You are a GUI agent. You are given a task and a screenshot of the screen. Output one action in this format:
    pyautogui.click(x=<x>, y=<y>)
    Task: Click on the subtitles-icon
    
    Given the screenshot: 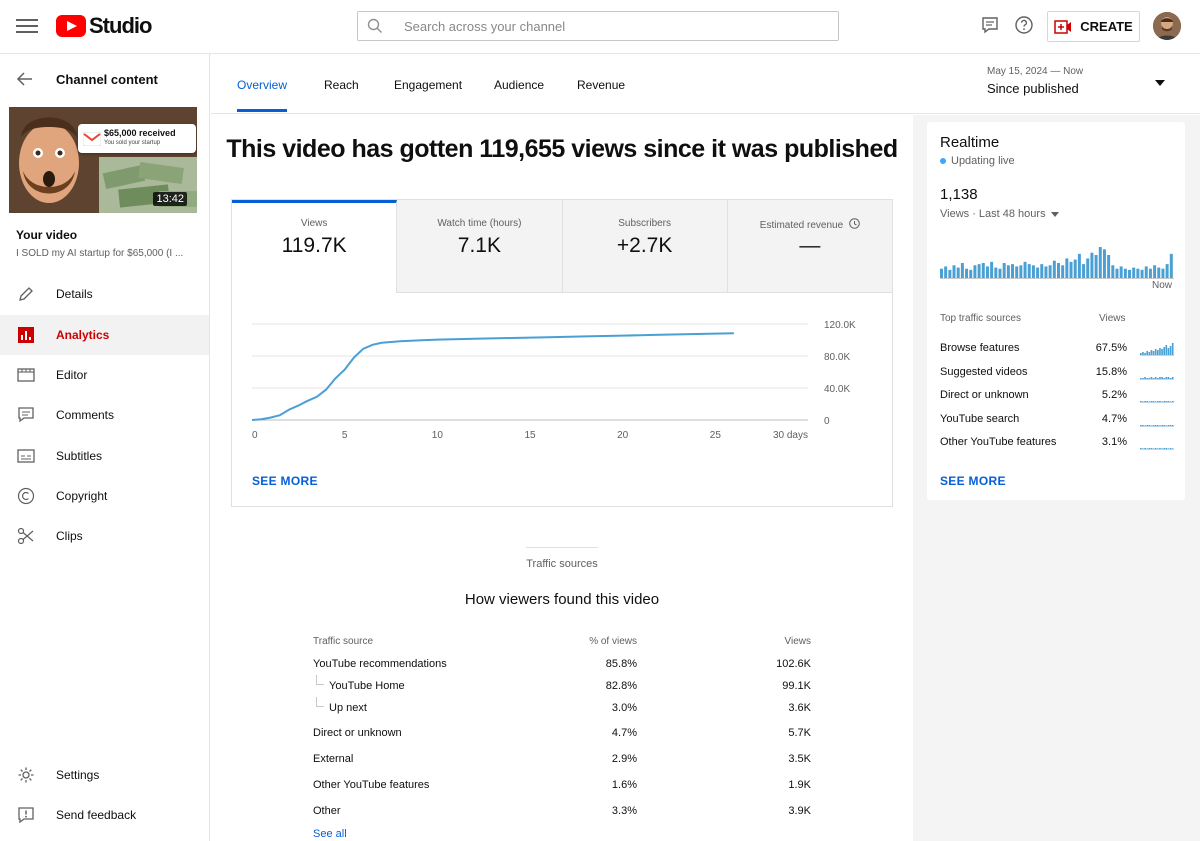 What is the action you would take?
    pyautogui.click(x=26, y=456)
    